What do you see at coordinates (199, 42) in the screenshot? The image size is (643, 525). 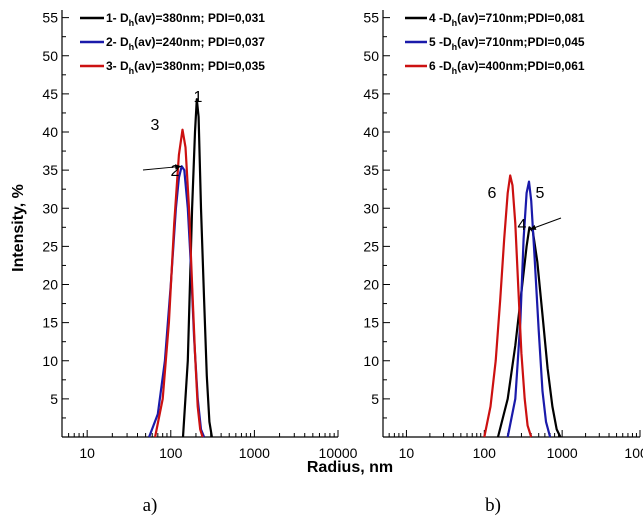 I see `legend-entry-tail: (av)=240nm; PDI=0,037` at bounding box center [199, 42].